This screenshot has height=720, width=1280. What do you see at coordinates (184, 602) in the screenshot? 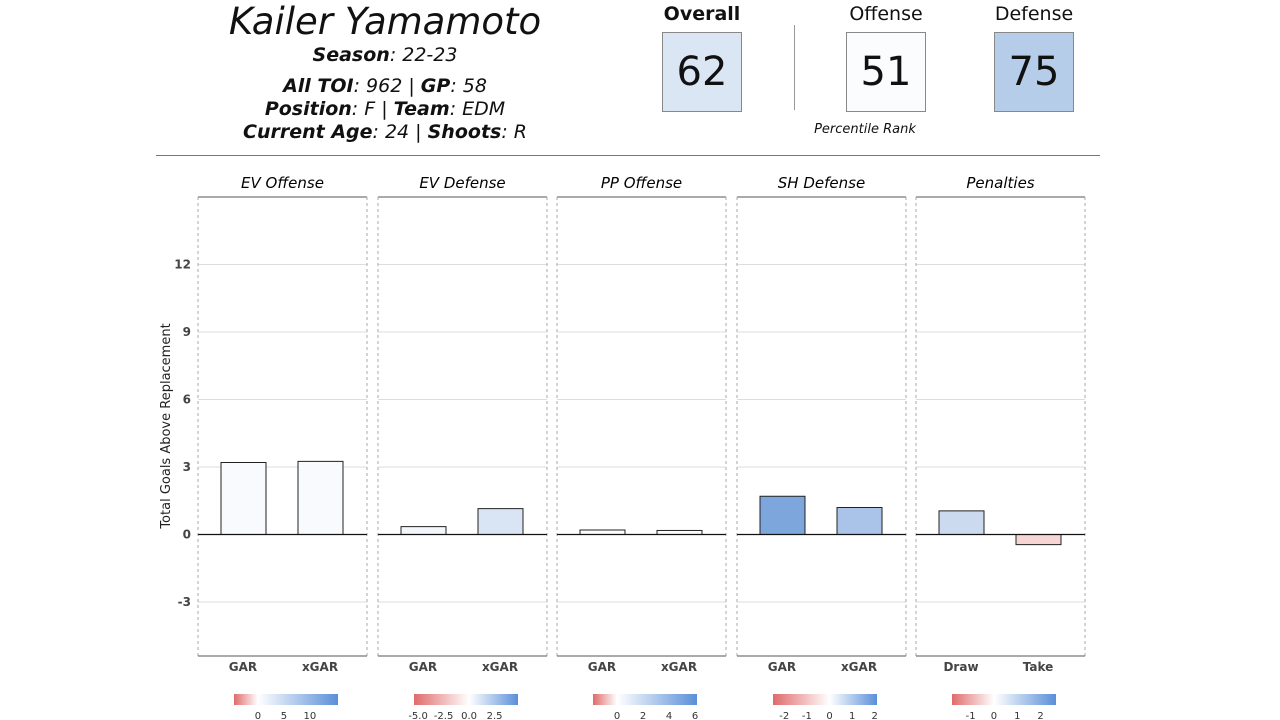
I see `y-tick-label: -3` at bounding box center [184, 602].